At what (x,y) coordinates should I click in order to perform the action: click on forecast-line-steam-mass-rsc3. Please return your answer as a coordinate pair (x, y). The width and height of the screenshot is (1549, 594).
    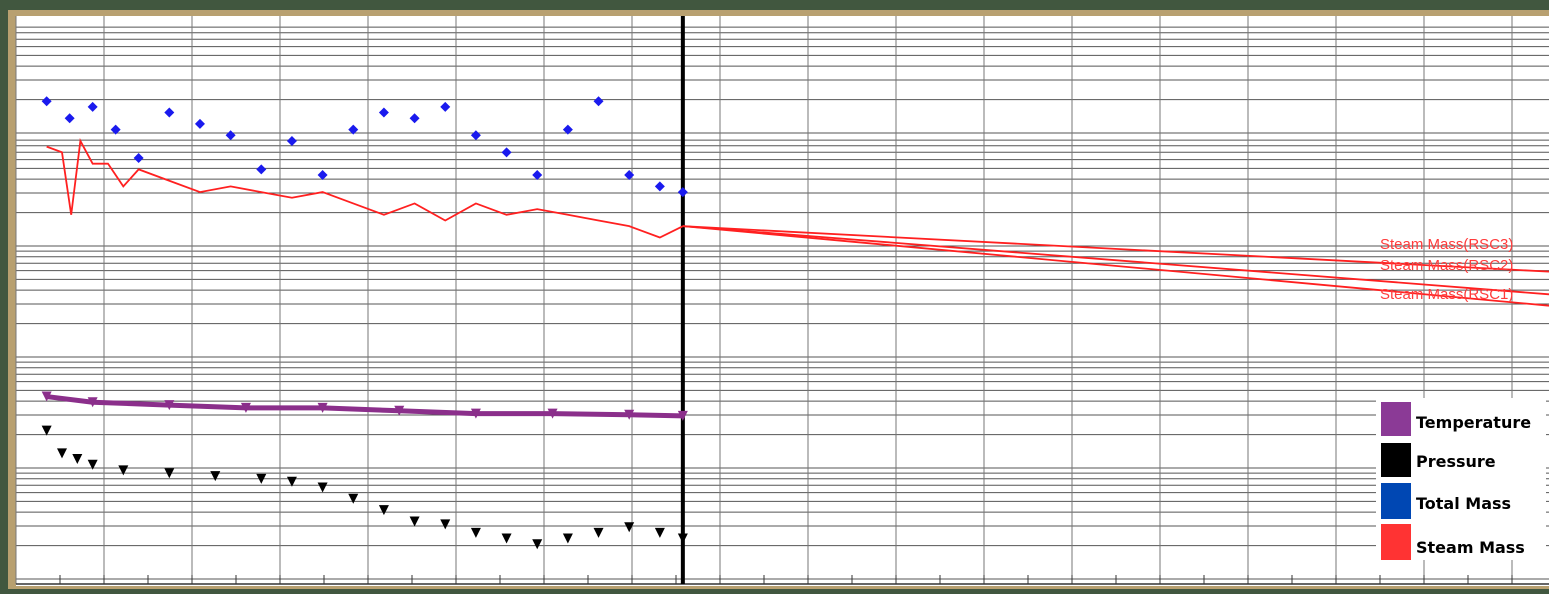
    Looking at the image, I should click on (1115, 249).